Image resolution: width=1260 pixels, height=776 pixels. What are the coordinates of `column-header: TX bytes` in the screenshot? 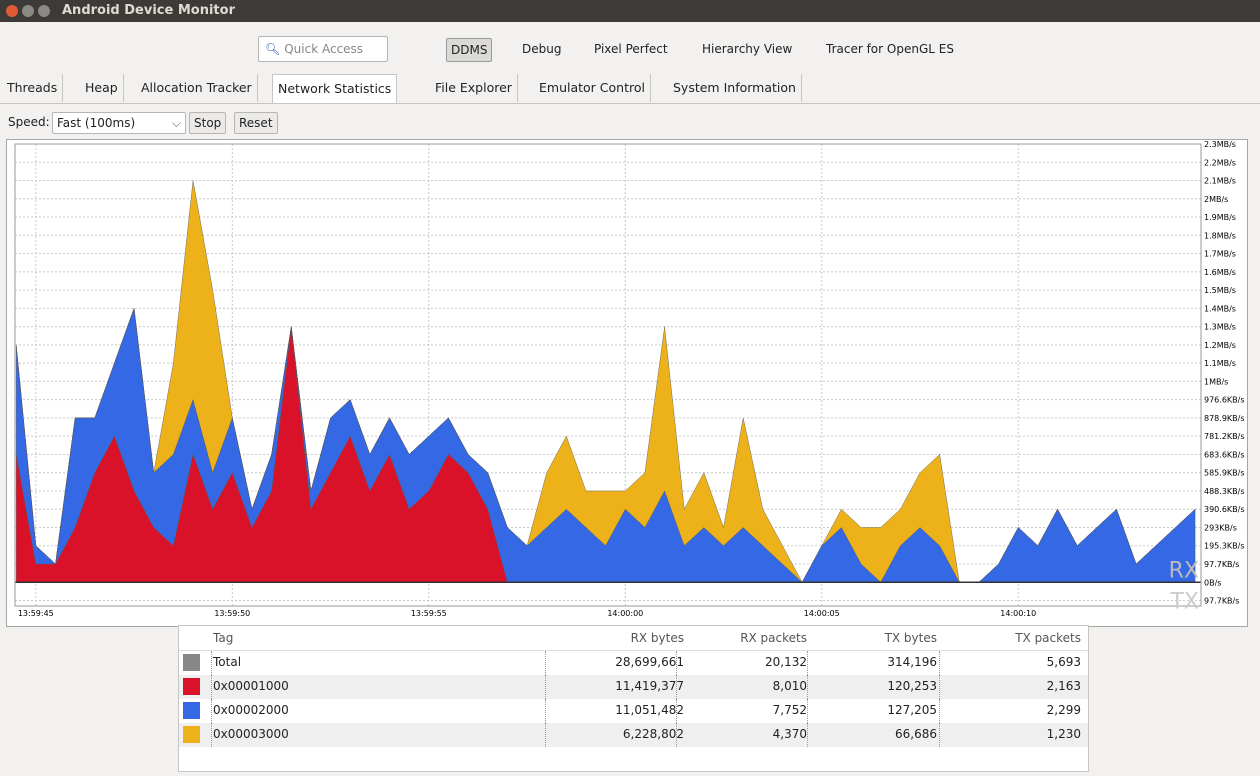 It's located at (911, 638).